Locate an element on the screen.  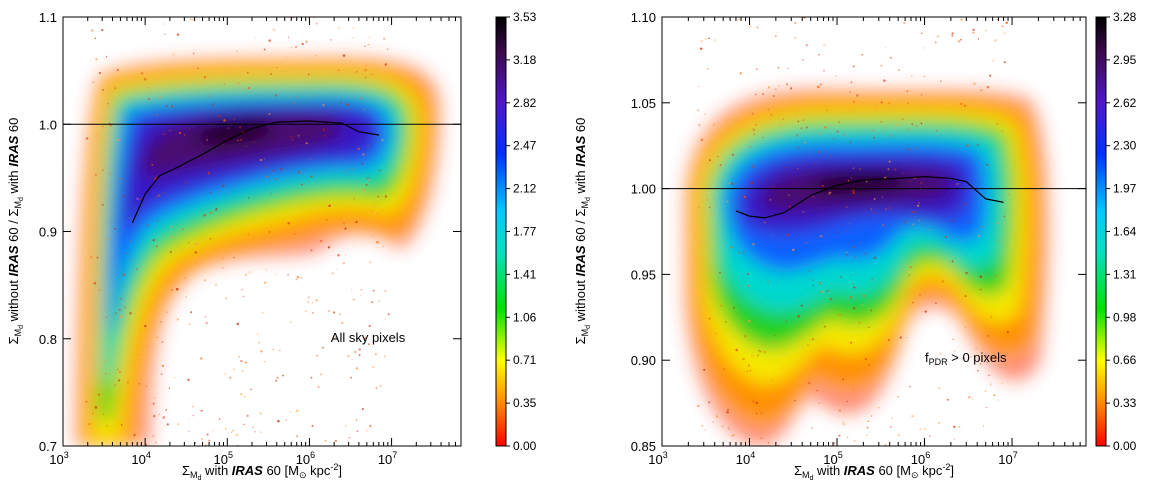
right-colorbar-tick-label: 1.31 is located at coordinates (1125, 274).